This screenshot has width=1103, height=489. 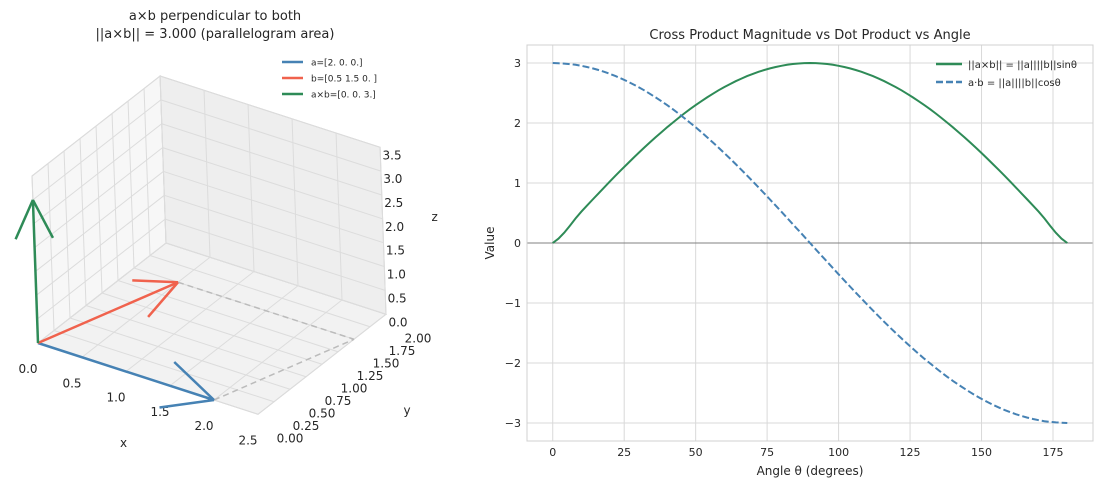 What do you see at coordinates (290, 438) in the screenshot?
I see `y-tick-label: 0.00` at bounding box center [290, 438].